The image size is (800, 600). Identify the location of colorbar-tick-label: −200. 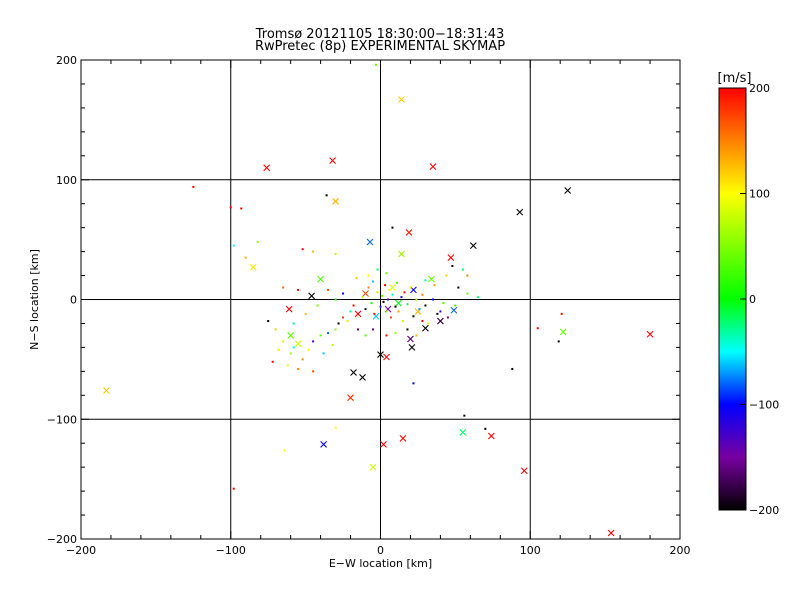
(764, 510).